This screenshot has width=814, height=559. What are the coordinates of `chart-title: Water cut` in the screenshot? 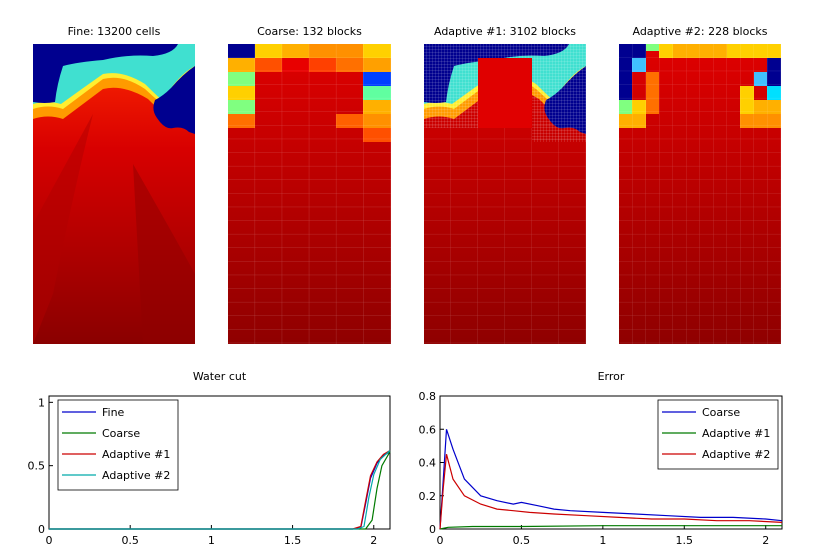 It's located at (220, 376).